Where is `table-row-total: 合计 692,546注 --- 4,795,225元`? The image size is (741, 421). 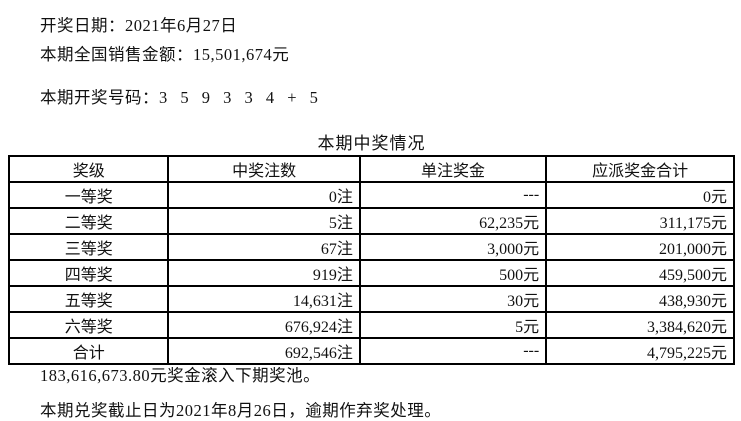
table-row-total: 合计 692,546注 --- 4,795,225元 is located at coordinates (371, 351).